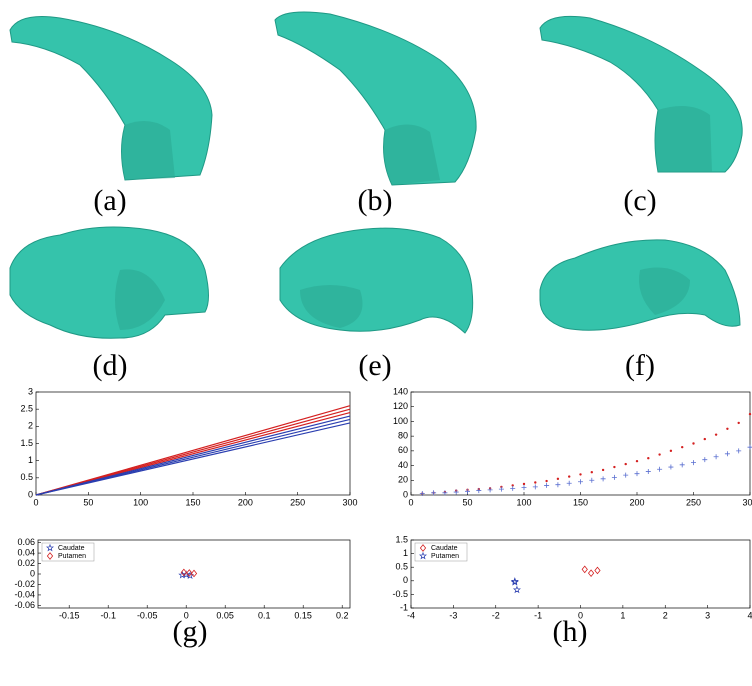 Image resolution: width=752 pixels, height=686 pixels. I want to click on panel-label: (d), so click(110, 365).